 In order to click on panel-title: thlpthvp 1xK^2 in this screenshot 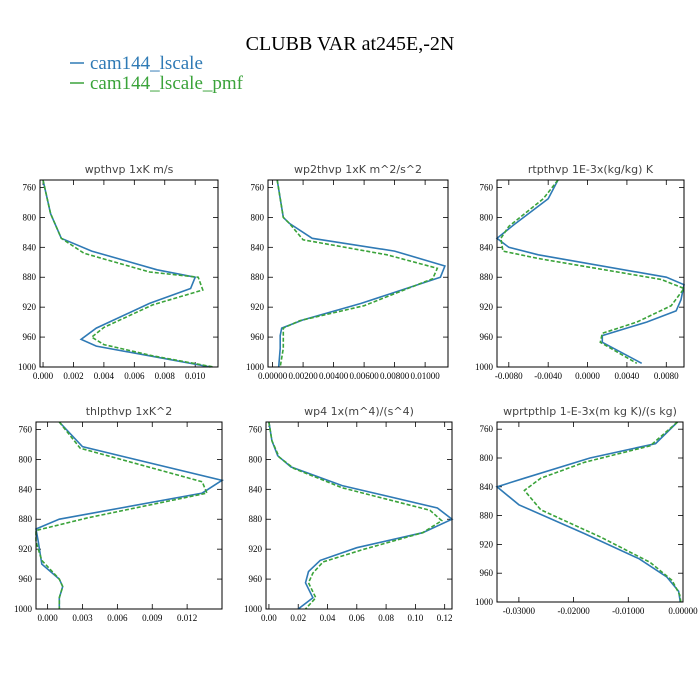, I will do `click(129, 411)`.